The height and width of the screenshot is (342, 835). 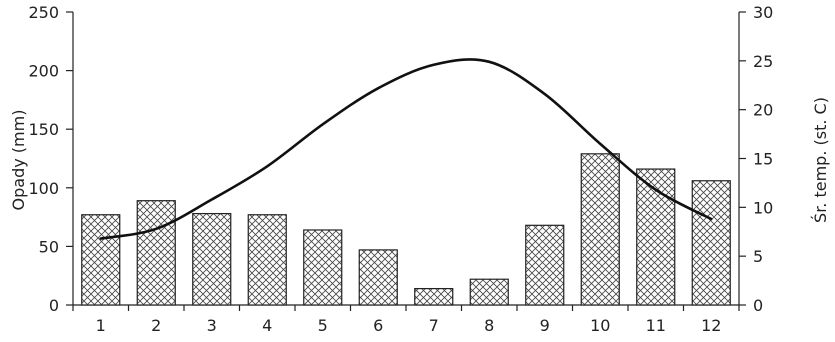 What do you see at coordinates (763, 207) in the screenshot?
I see `y2-tick-label: 10` at bounding box center [763, 207].